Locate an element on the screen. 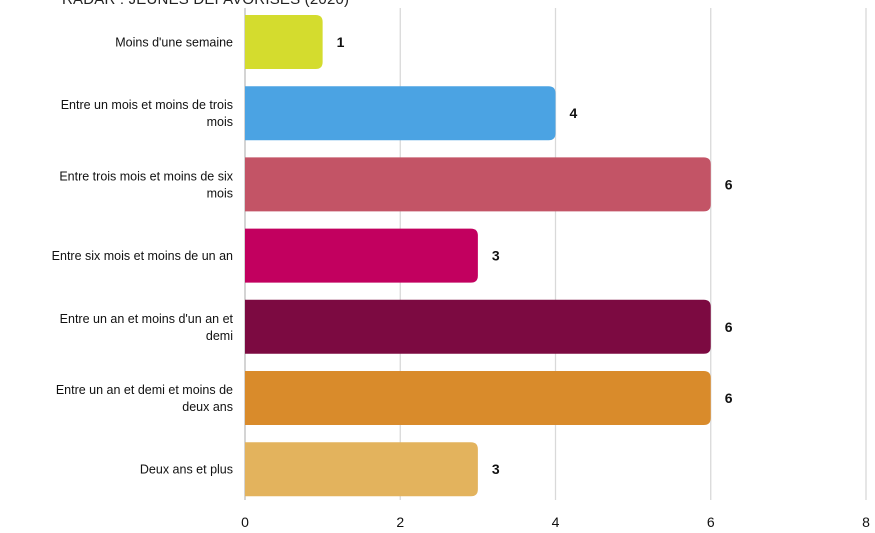  category-label: Entre un an et moins d'un an et is located at coordinates (147, 319).